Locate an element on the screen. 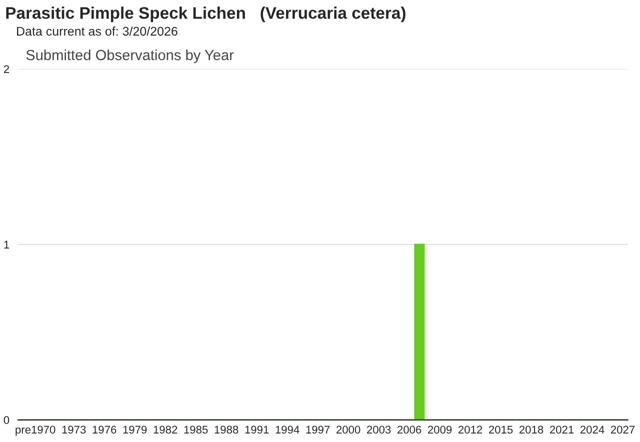 Image resolution: width=640 pixels, height=442 pixels. x-tick-label: 1985 is located at coordinates (196, 430).